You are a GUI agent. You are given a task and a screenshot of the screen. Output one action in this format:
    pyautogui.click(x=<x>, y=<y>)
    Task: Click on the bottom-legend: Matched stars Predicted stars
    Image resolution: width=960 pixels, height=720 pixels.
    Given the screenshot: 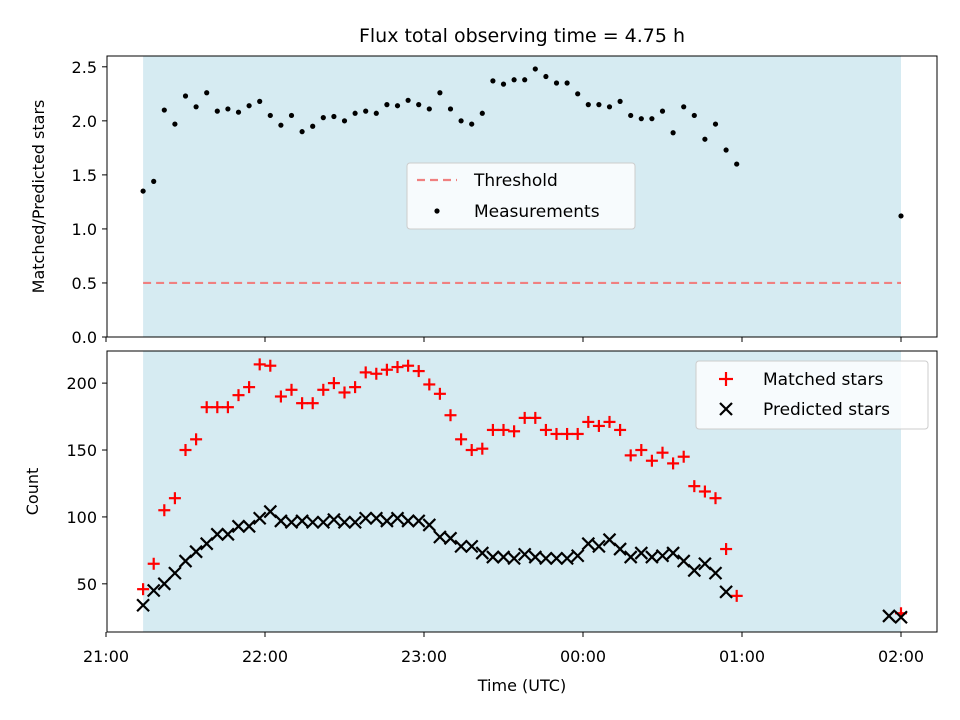 What is the action you would take?
    pyautogui.click(x=812, y=395)
    